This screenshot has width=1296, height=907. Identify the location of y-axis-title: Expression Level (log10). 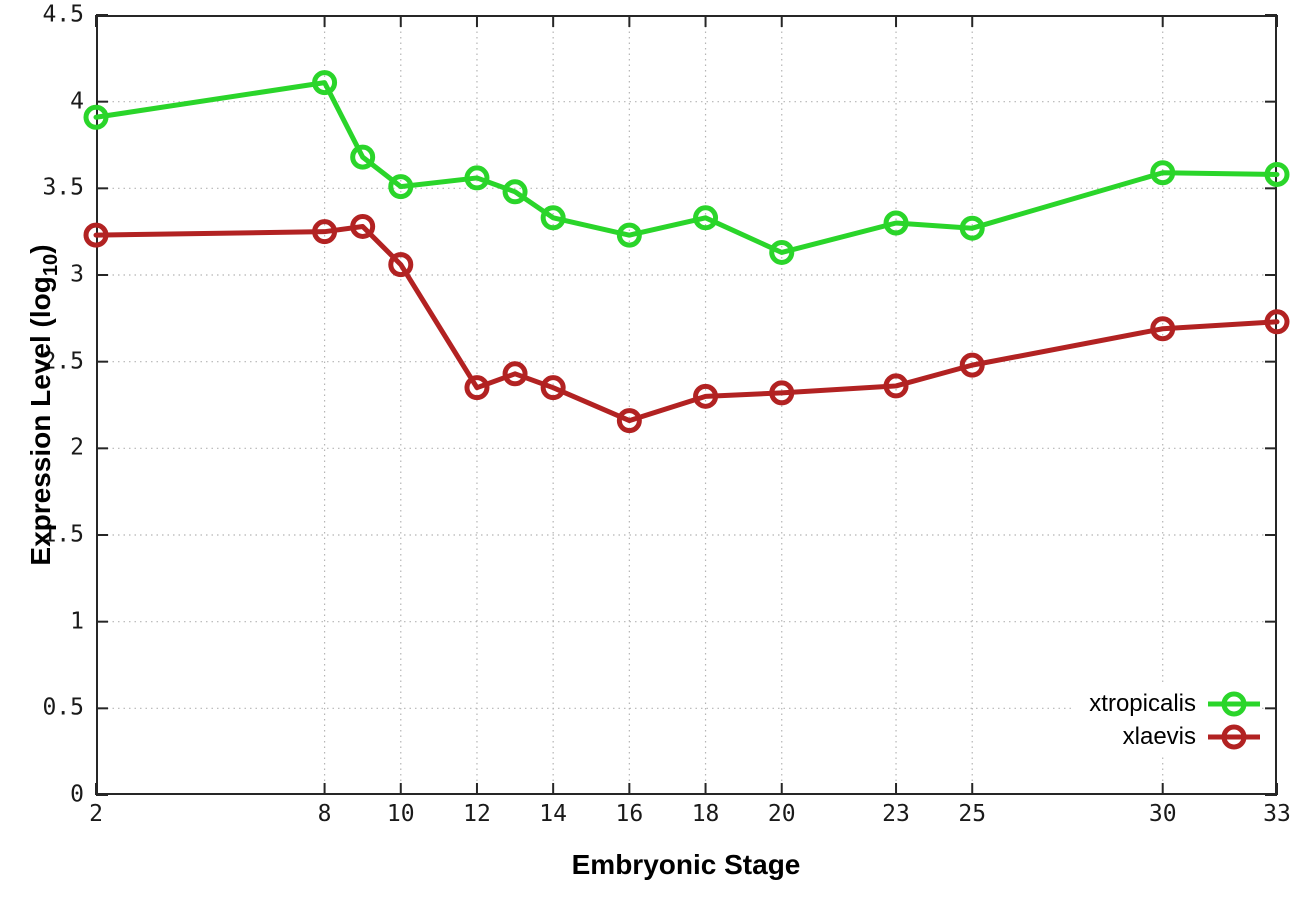
(44, 404).